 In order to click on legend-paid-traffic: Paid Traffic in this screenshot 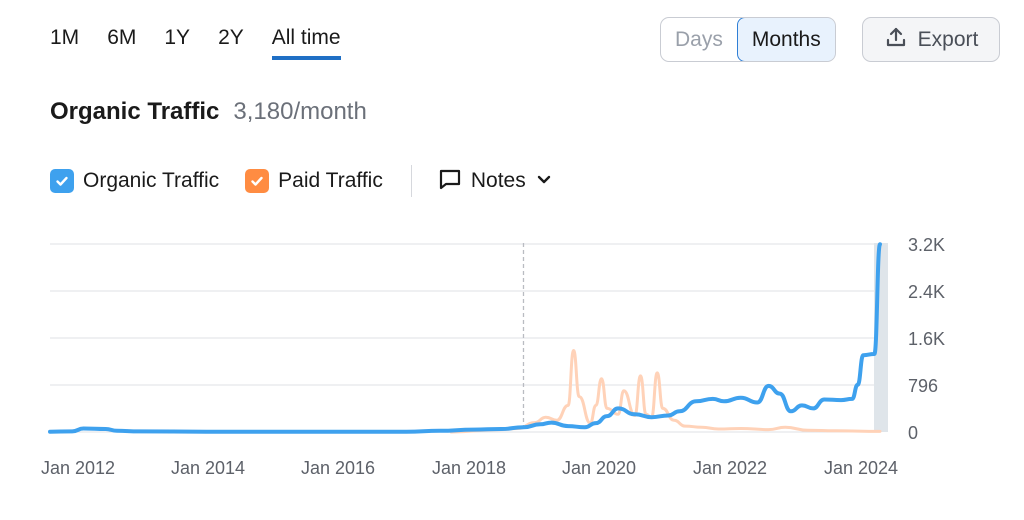, I will do `click(314, 181)`.